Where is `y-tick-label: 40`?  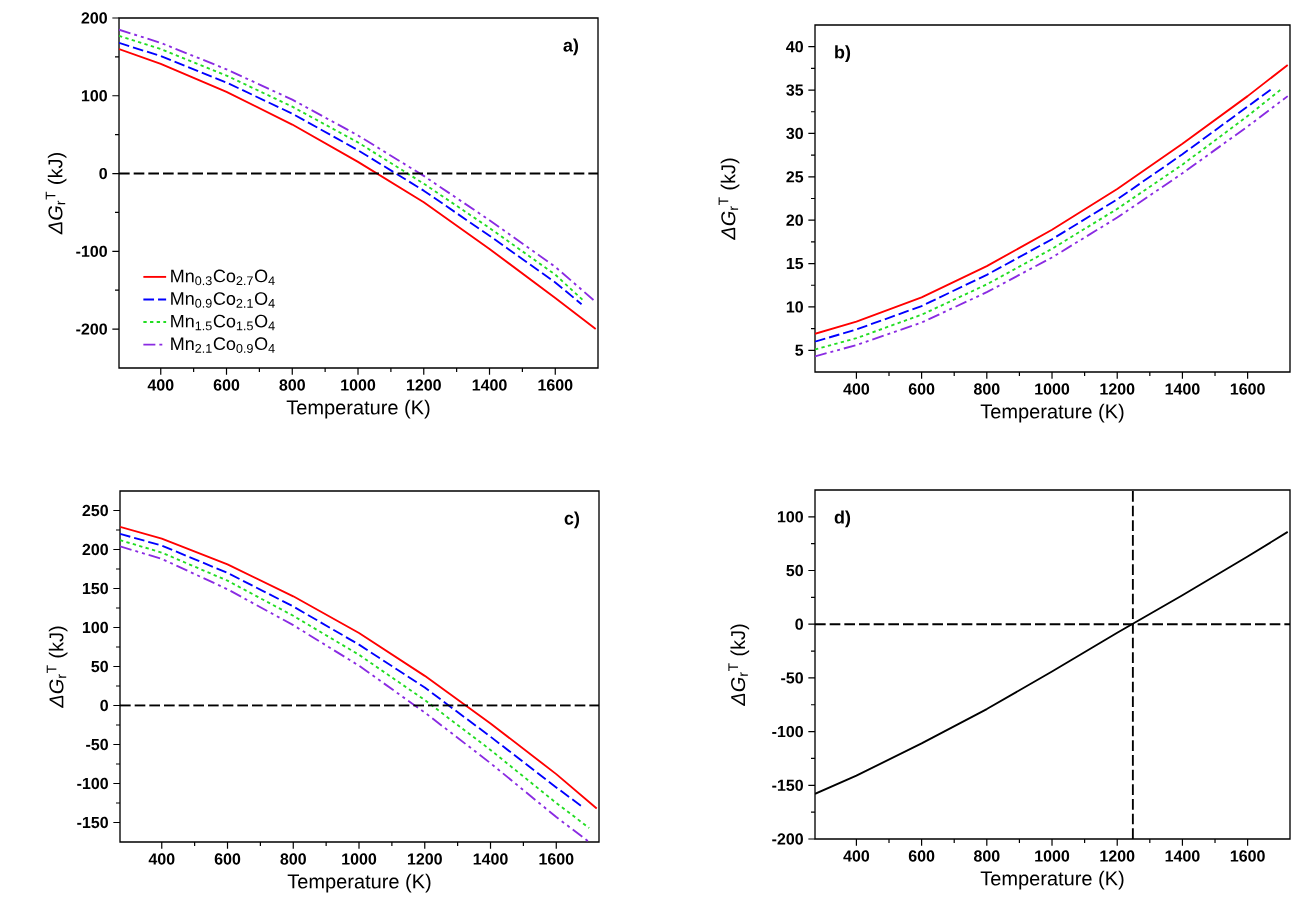
y-tick-label: 40 is located at coordinates (794, 47).